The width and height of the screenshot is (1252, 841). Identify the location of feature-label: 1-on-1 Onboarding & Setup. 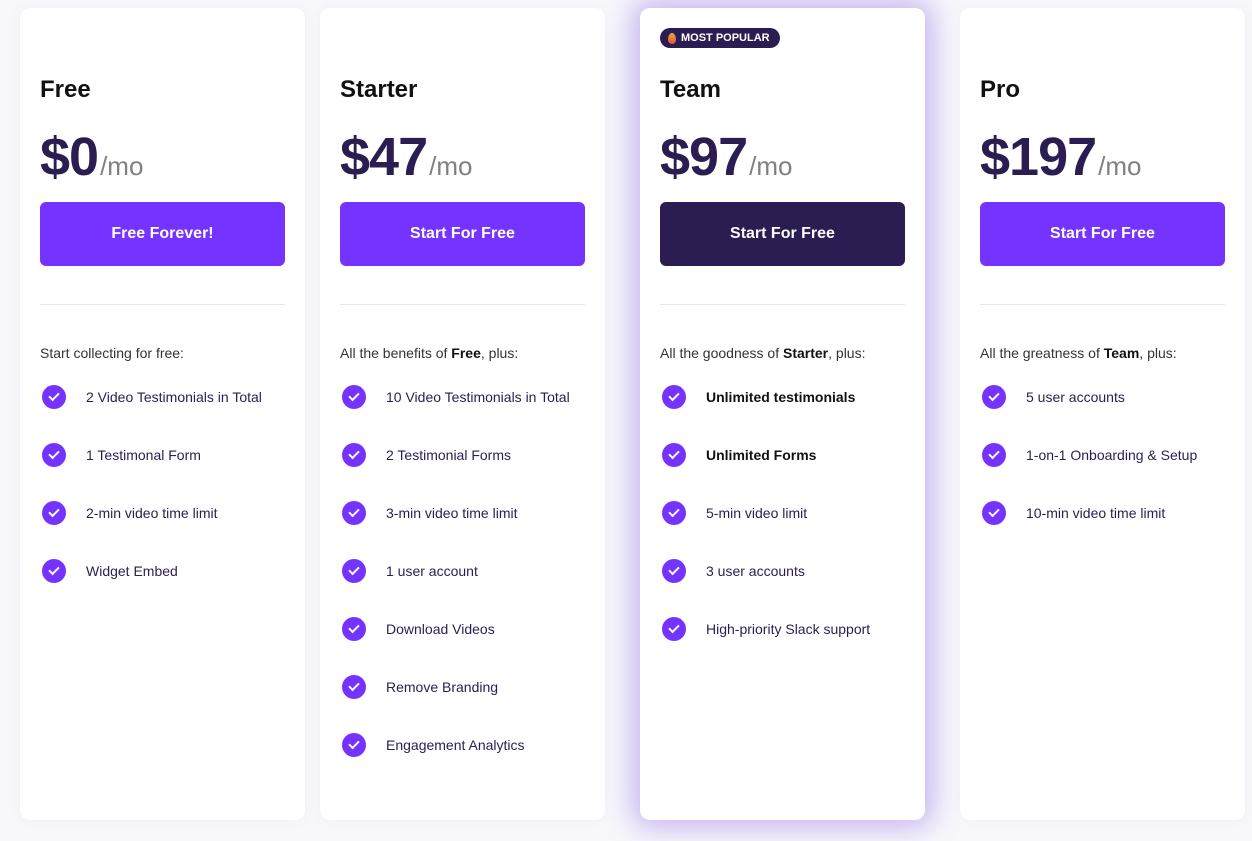
(1112, 455).